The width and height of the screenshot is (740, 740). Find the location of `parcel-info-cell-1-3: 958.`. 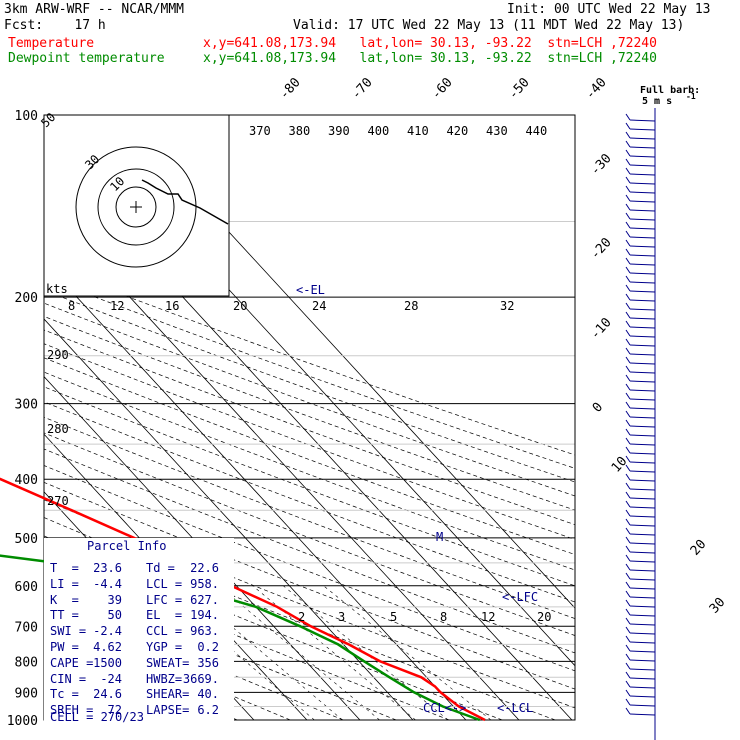

parcel-info-cell-1-3: 958. is located at coordinates (204, 583).